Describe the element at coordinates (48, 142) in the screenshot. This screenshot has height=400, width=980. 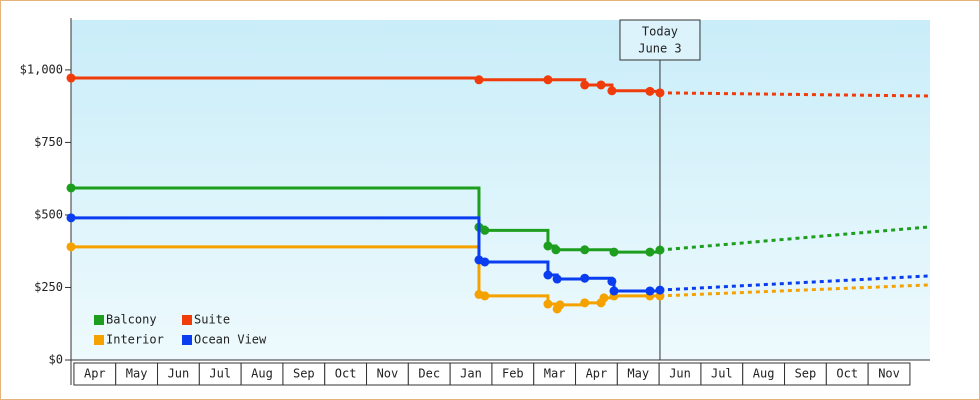
I see `y-tick-label: $750` at that location.